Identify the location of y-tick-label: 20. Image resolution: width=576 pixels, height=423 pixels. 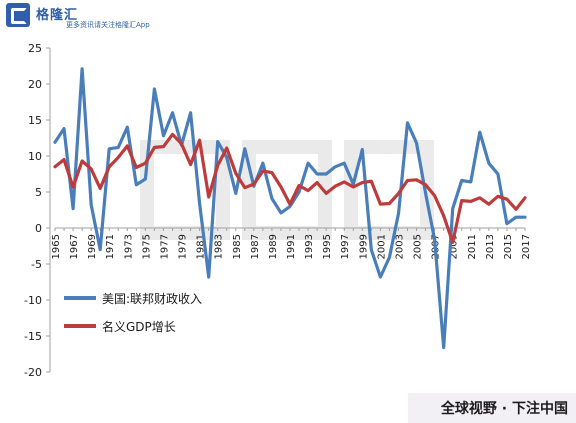
(35, 84).